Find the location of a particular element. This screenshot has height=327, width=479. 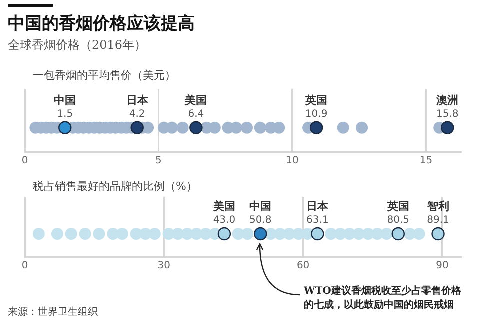

data-label: 63.1 is located at coordinates (317, 220).